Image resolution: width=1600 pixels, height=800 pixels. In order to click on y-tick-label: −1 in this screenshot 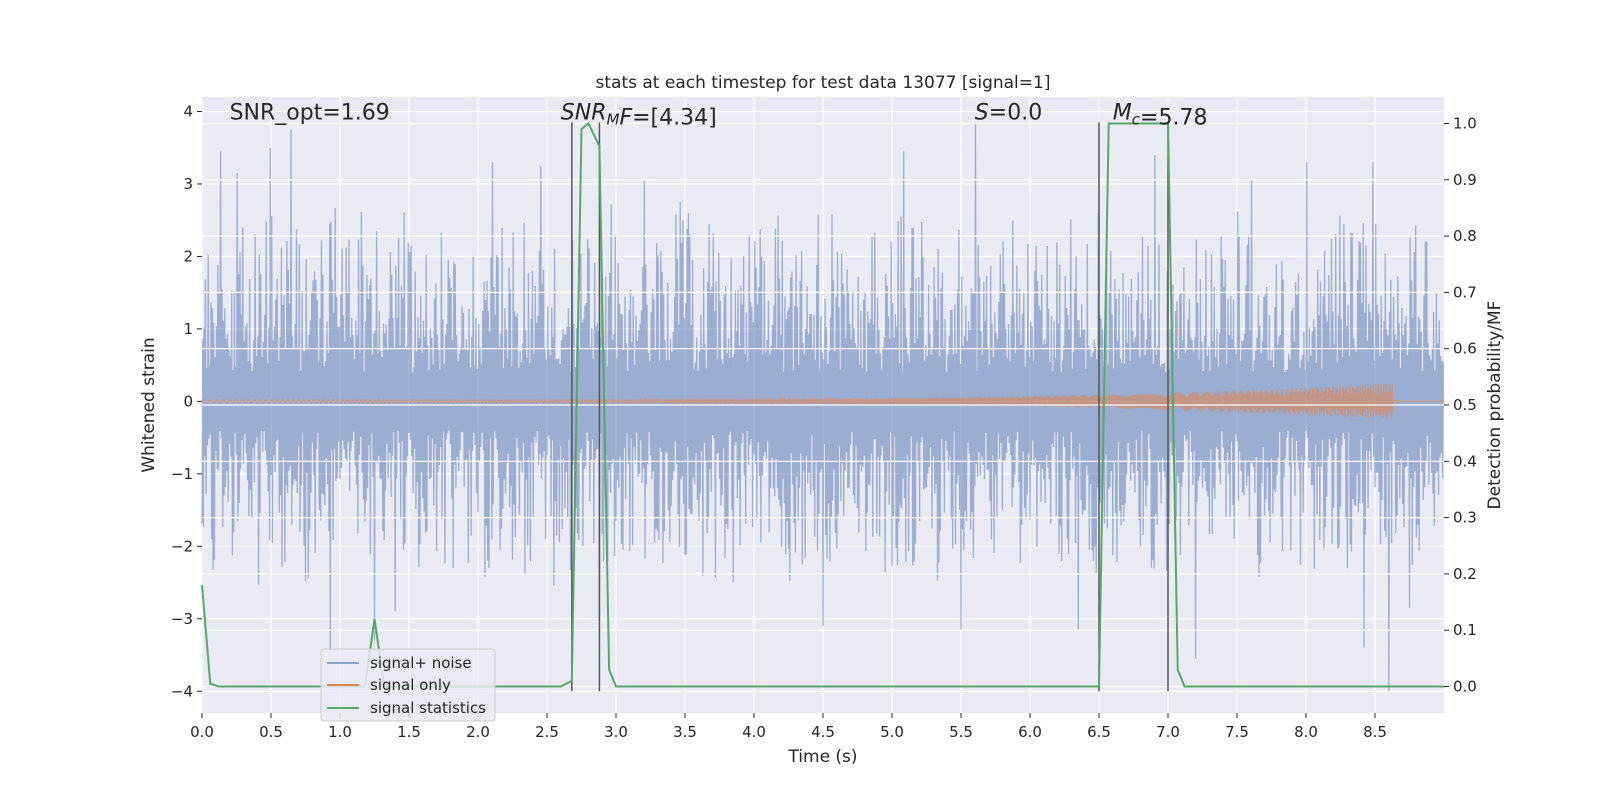, I will do `click(182, 474)`.